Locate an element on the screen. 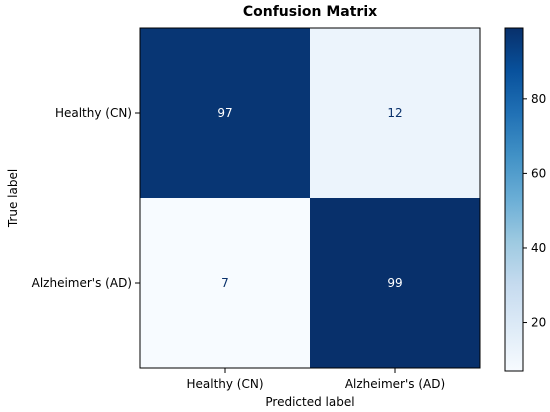 This screenshot has height=412, width=550. cell-value-label: 97 is located at coordinates (224, 113).